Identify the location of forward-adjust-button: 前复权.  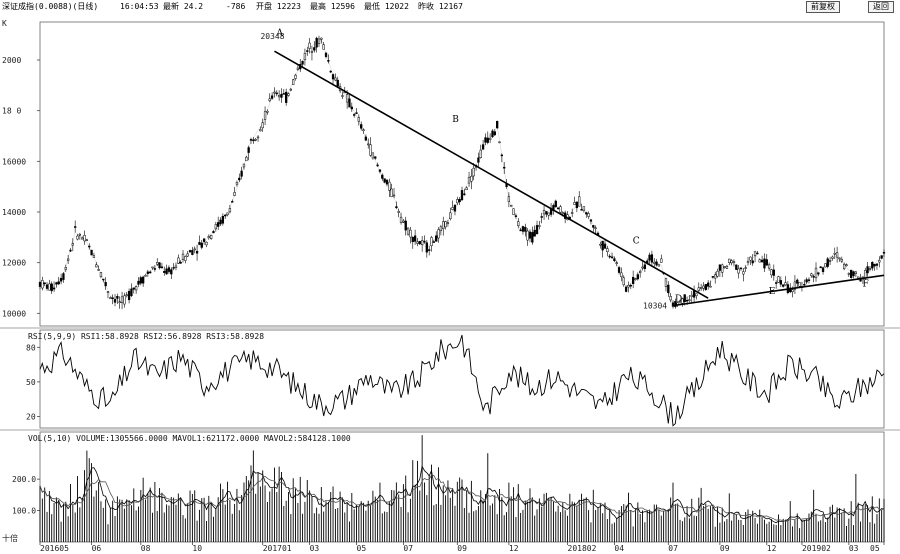
(823, 7).